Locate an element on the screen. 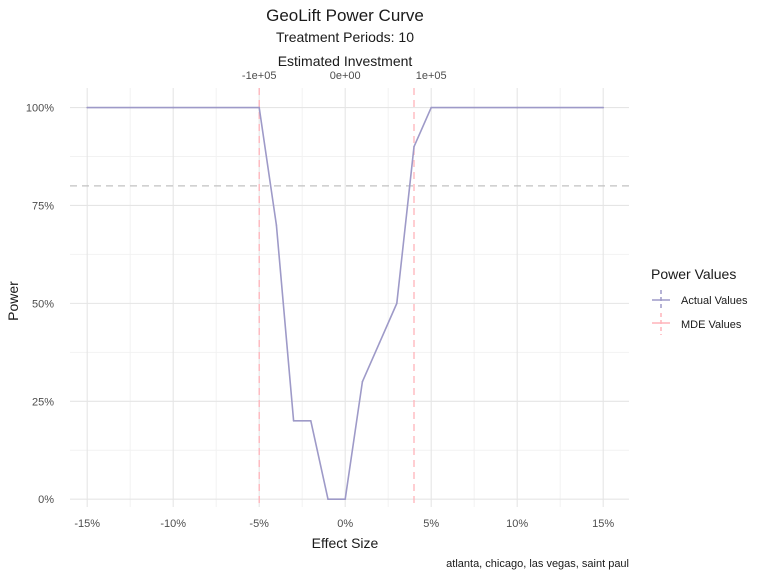 The height and width of the screenshot is (576, 768). secondary-x-tick-label: -1e+05 is located at coordinates (259, 76).